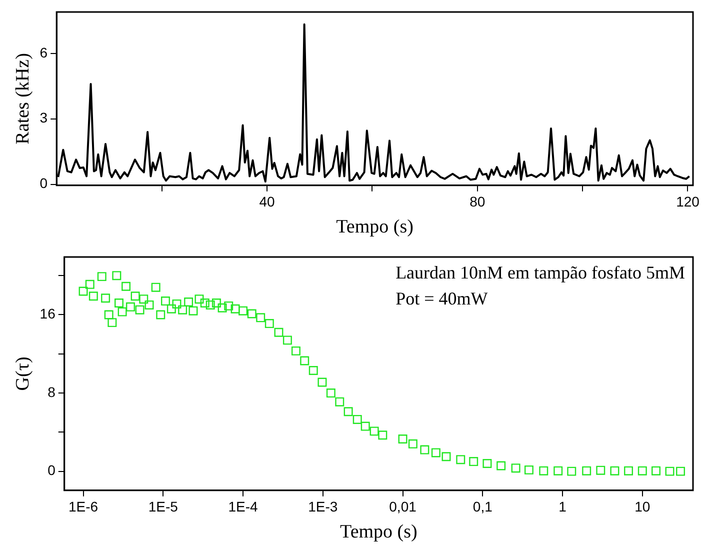 This screenshot has height=550, width=705. I want to click on x-tick-label: 1E-4, so click(243, 506).